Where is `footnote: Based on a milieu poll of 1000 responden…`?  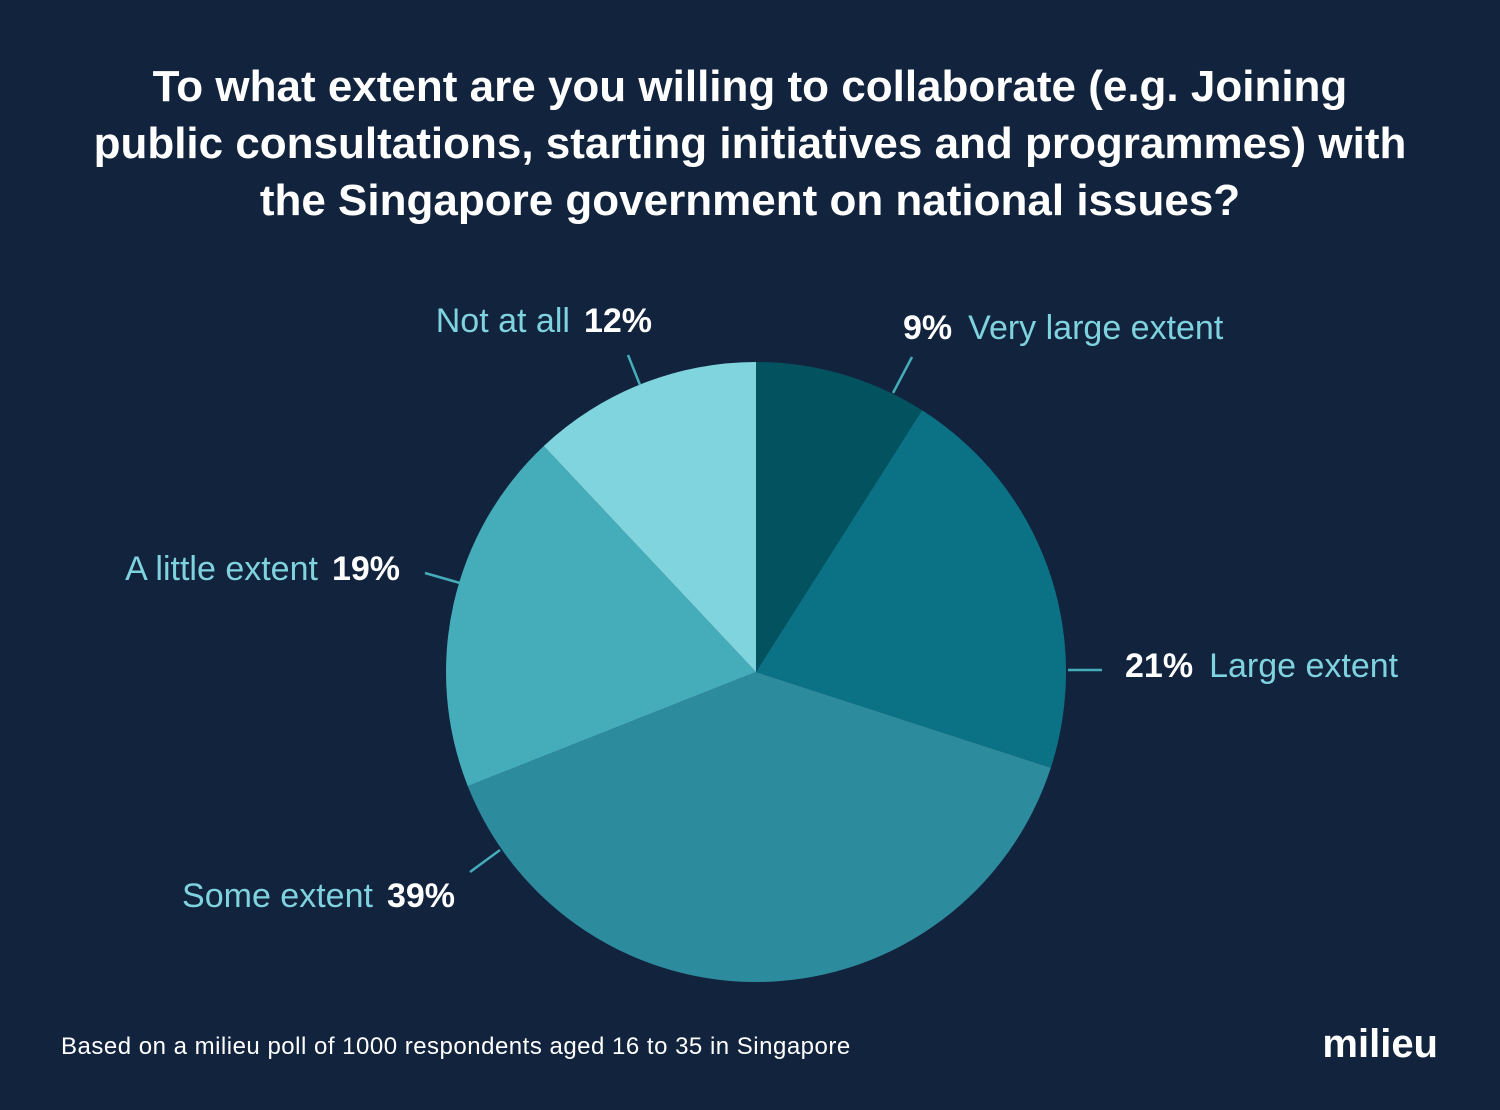
footnote: Based on a milieu poll of 1000 responden… is located at coordinates (456, 1046).